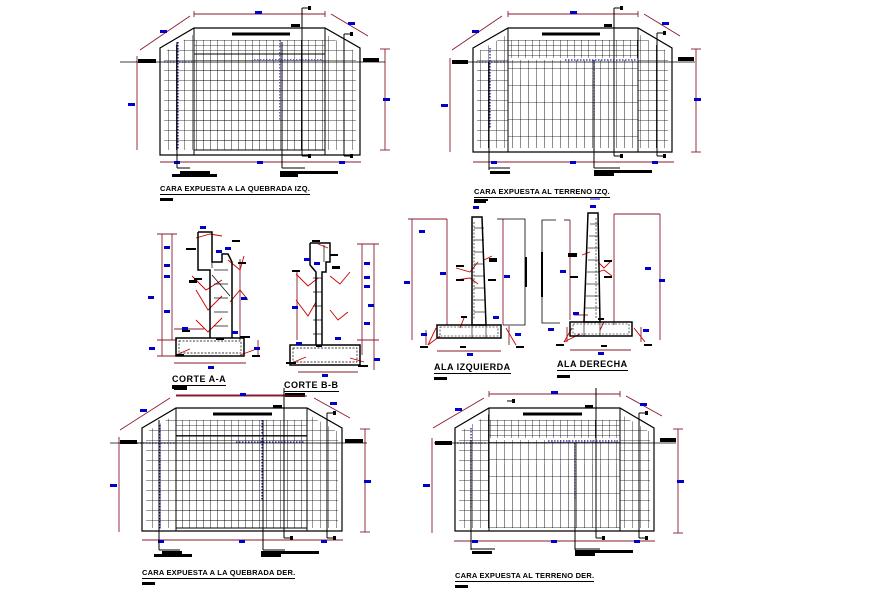  What do you see at coordinates (255, 91) in the screenshot?
I see `elevation-quebrada-izq` at bounding box center [255, 91].